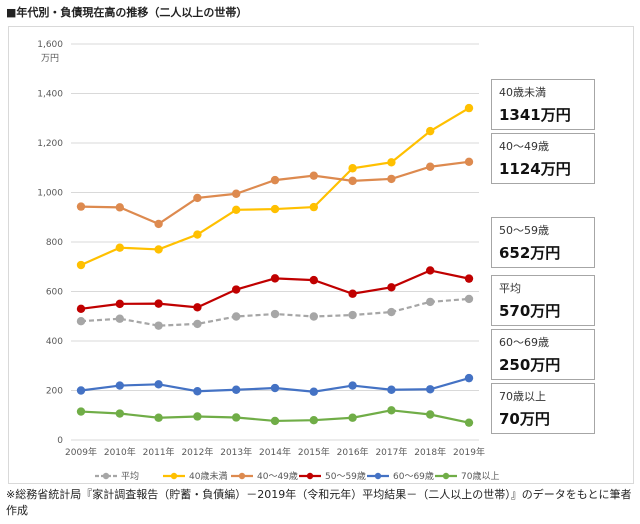 This screenshot has width=640, height=524. Describe the element at coordinates (510, 288) in the screenshot. I see `callout-average-label: 平均` at that location.